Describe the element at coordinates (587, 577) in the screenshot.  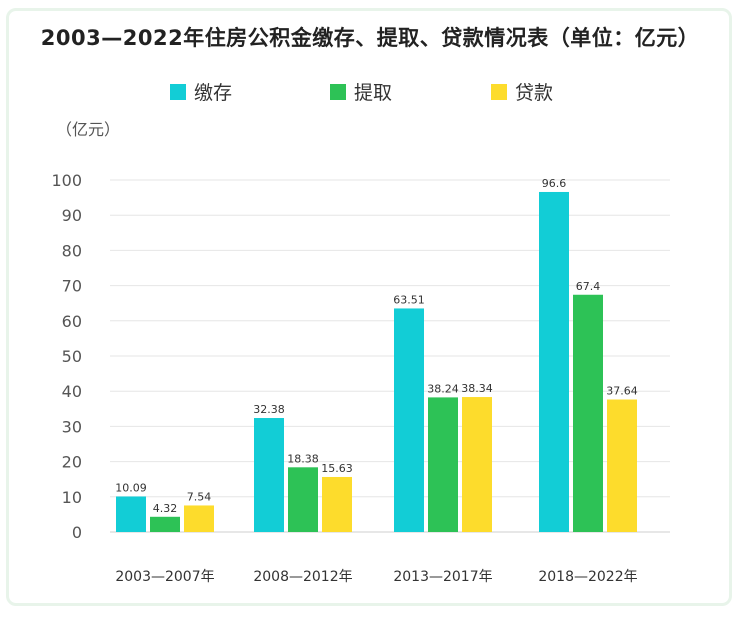
I see `x-category-label: 2018—2022年` at that location.